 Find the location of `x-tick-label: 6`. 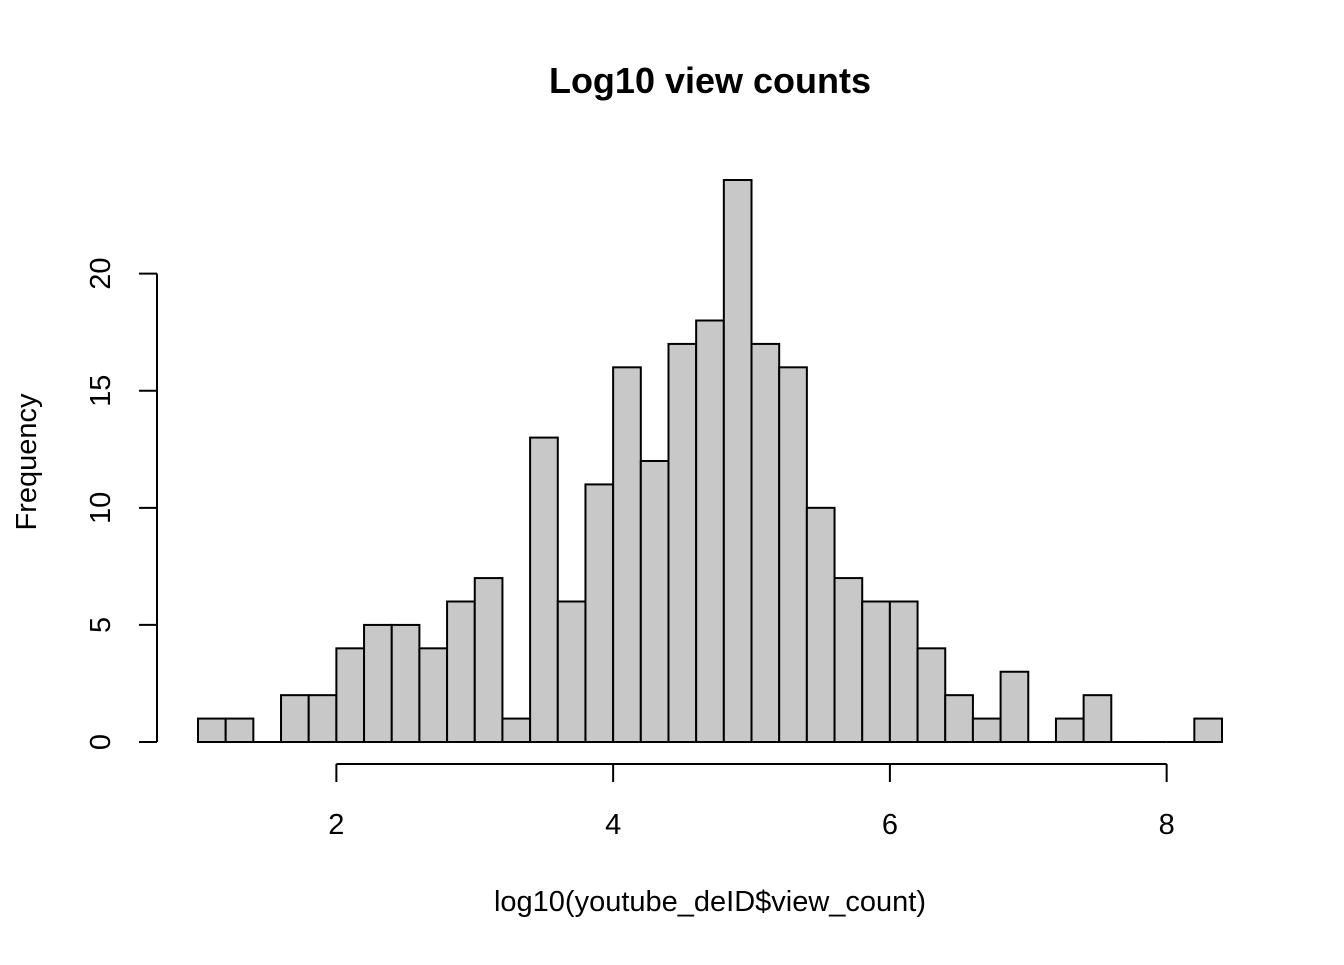

x-tick-label: 6 is located at coordinates (890, 825).